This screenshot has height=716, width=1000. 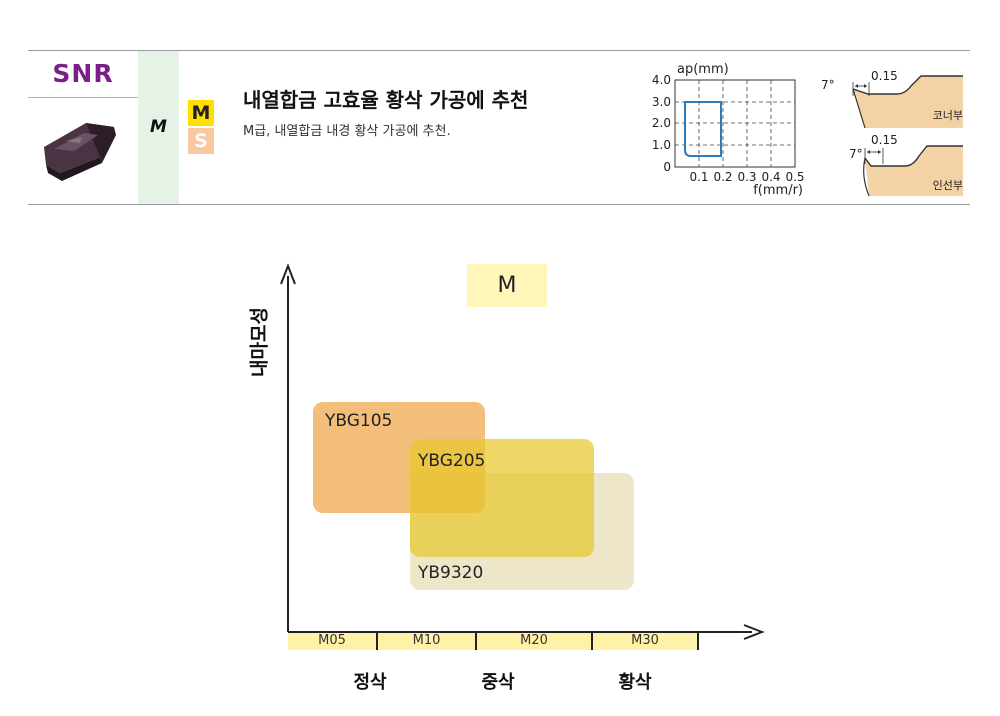 What do you see at coordinates (451, 573) in the screenshot?
I see `grade-label-yb9320: YB9320` at bounding box center [451, 573].